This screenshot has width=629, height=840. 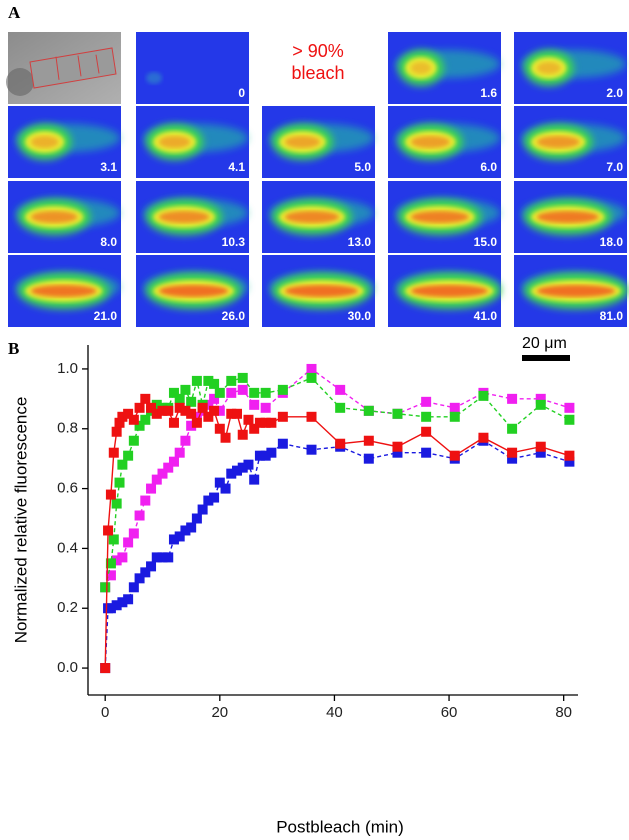 I want to click on time-label: 41.0, so click(x=486, y=316).